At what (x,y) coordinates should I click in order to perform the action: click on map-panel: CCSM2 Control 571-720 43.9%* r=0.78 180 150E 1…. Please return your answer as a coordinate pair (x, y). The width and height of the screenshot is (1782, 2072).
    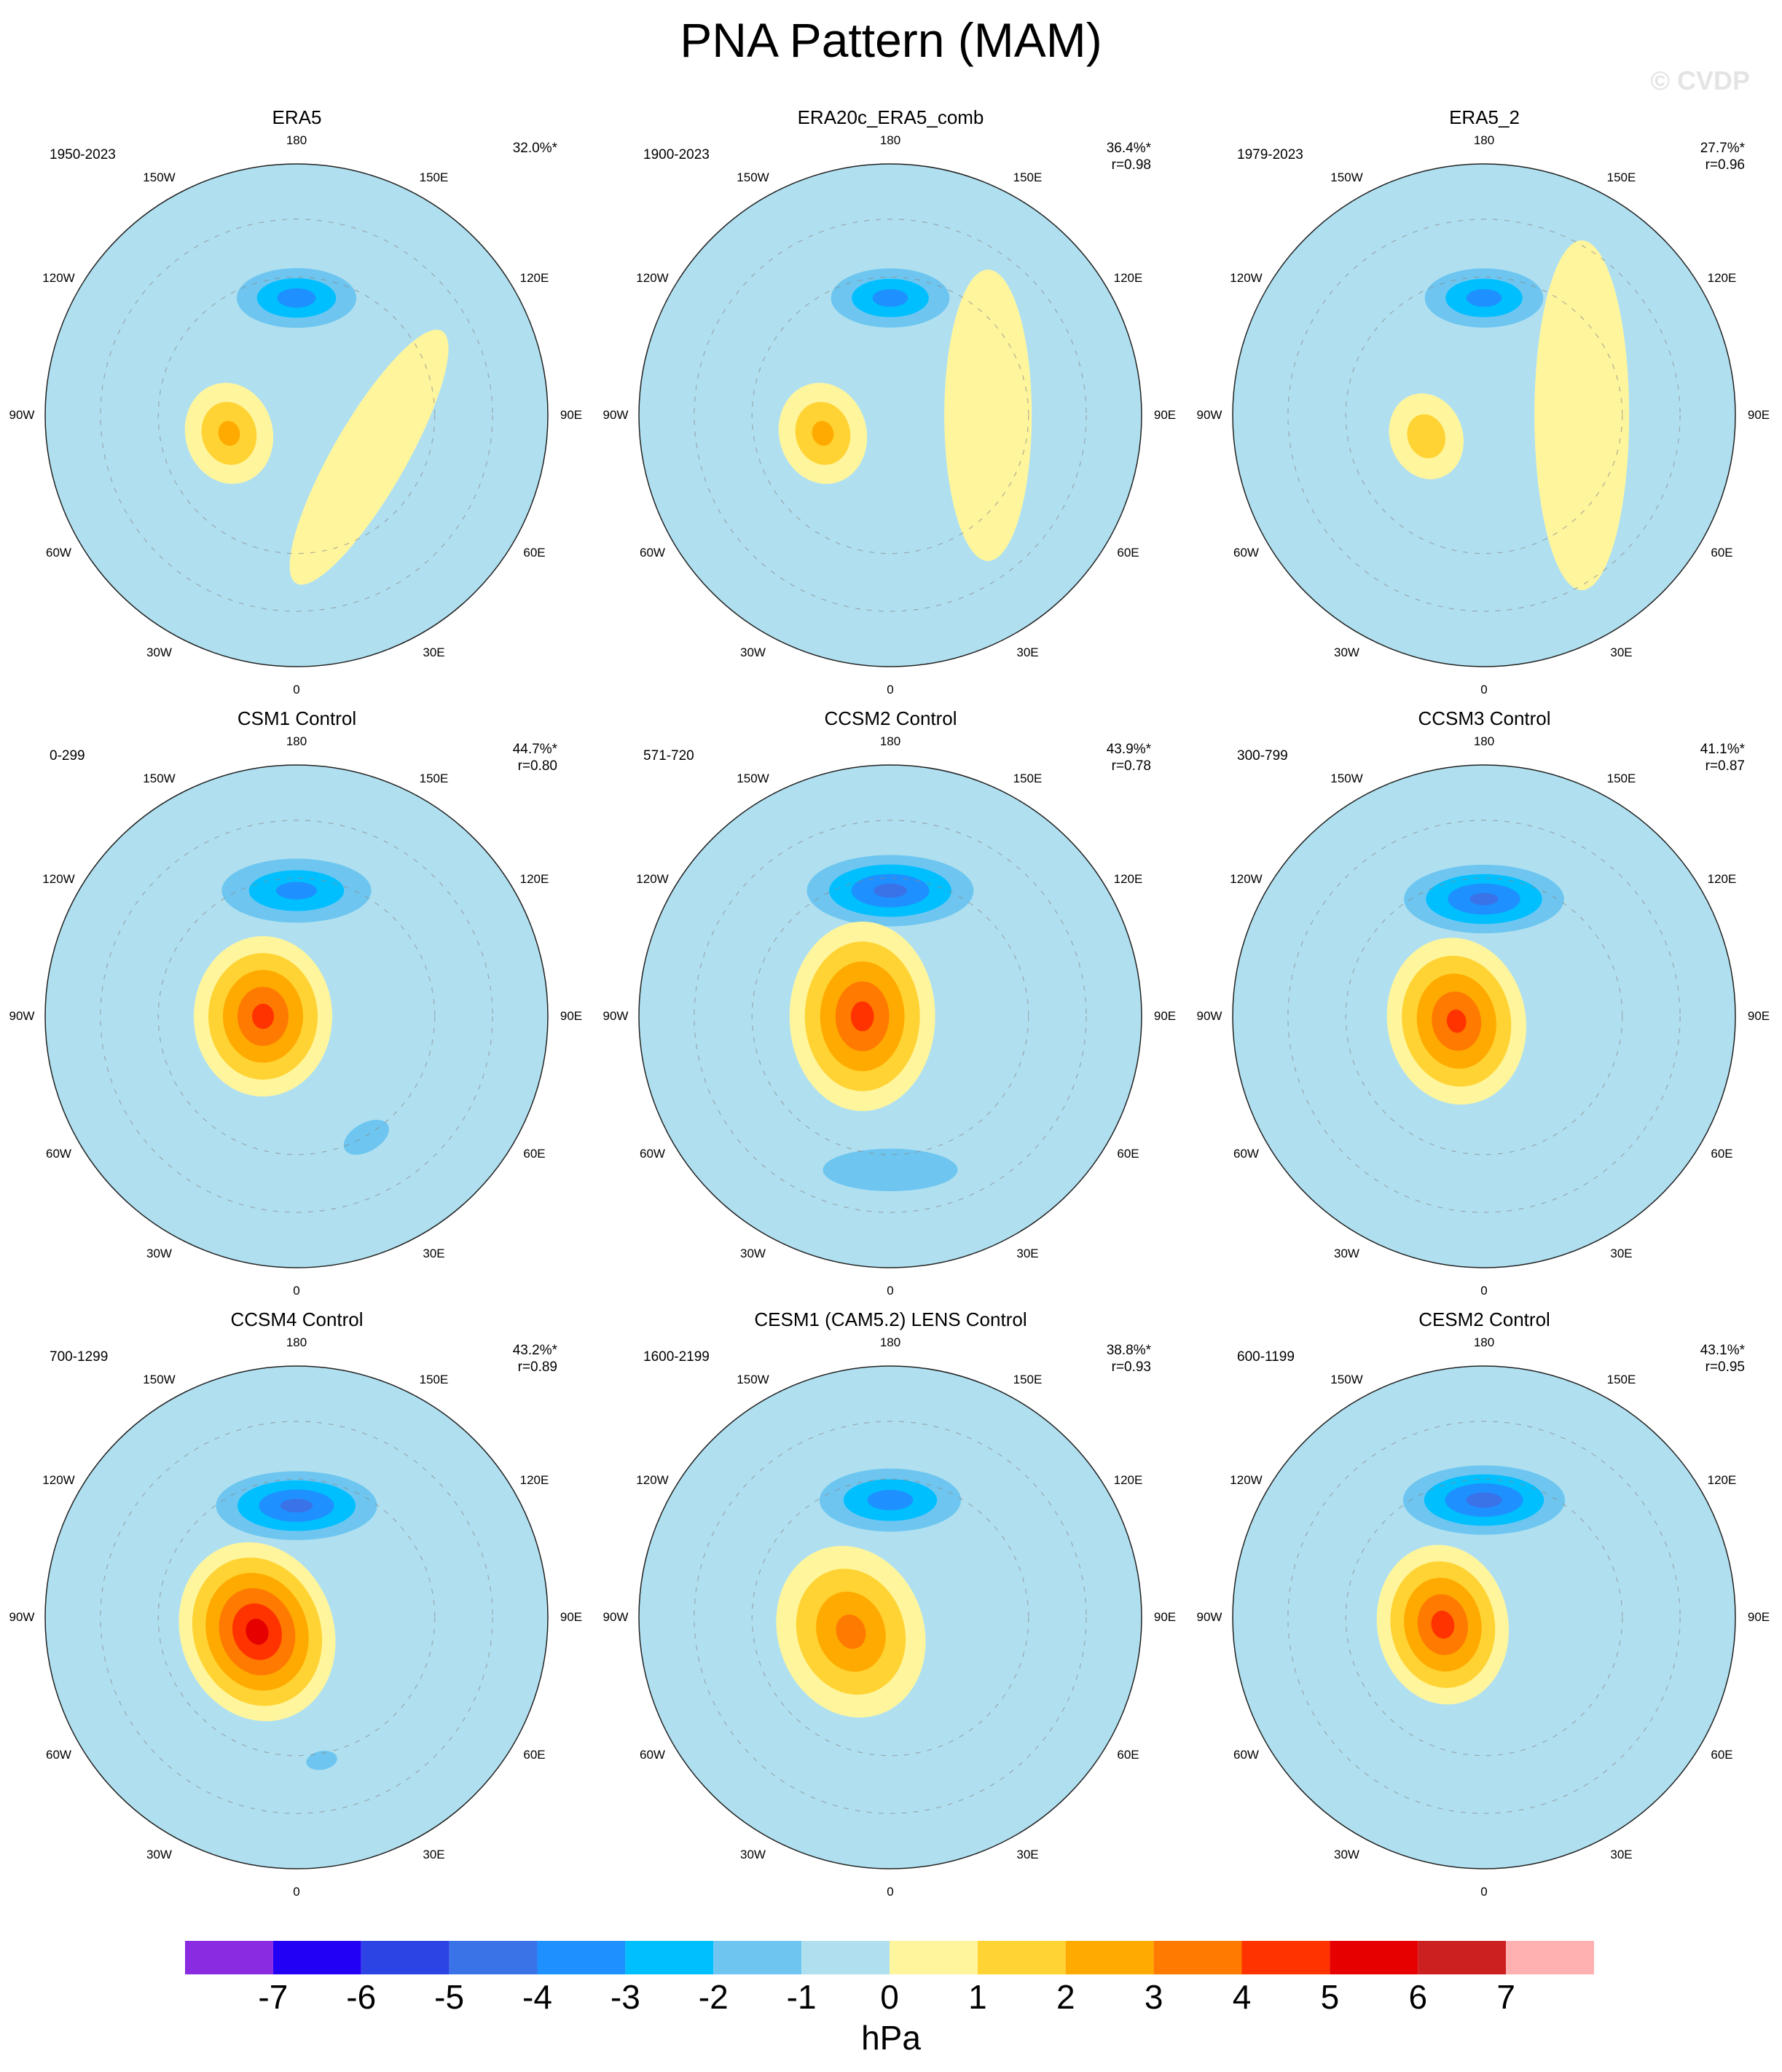
    Looking at the image, I should click on (891, 1004).